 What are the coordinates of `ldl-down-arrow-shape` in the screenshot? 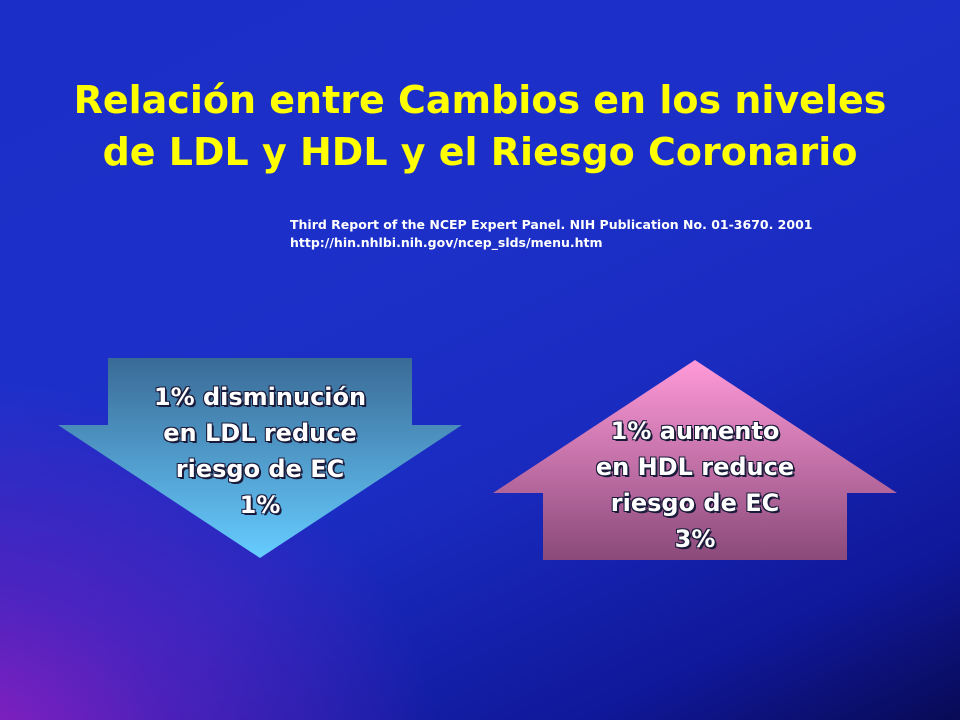 It's located at (260, 458).